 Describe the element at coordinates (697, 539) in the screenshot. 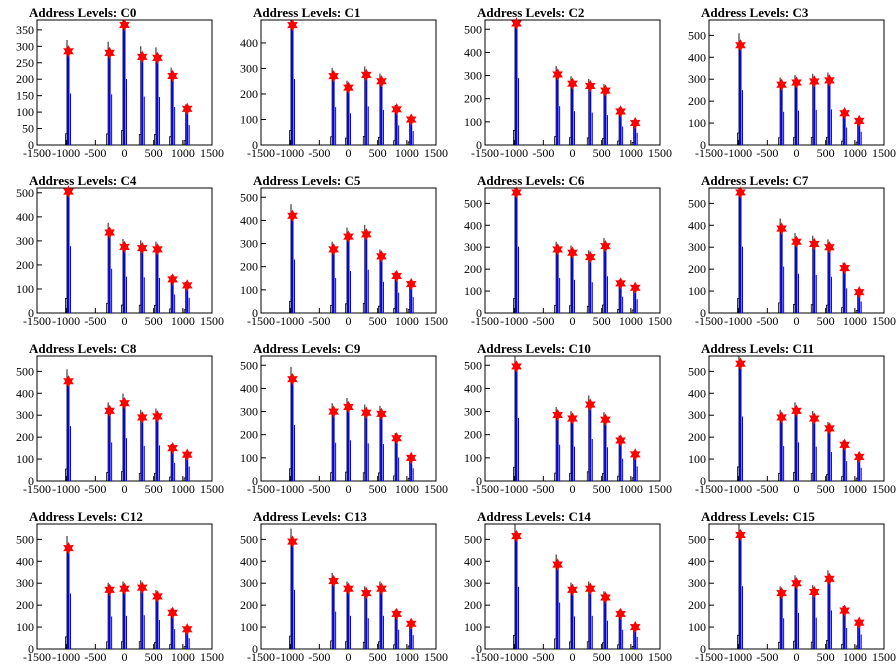

I see `y-tick-label: 500` at that location.